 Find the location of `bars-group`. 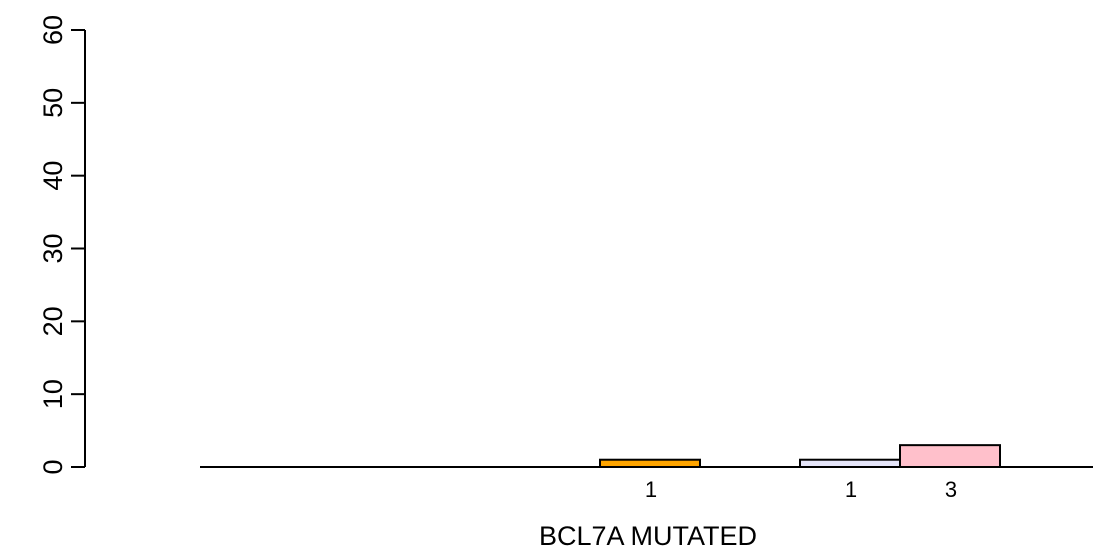

bars-group is located at coordinates (600, 456).